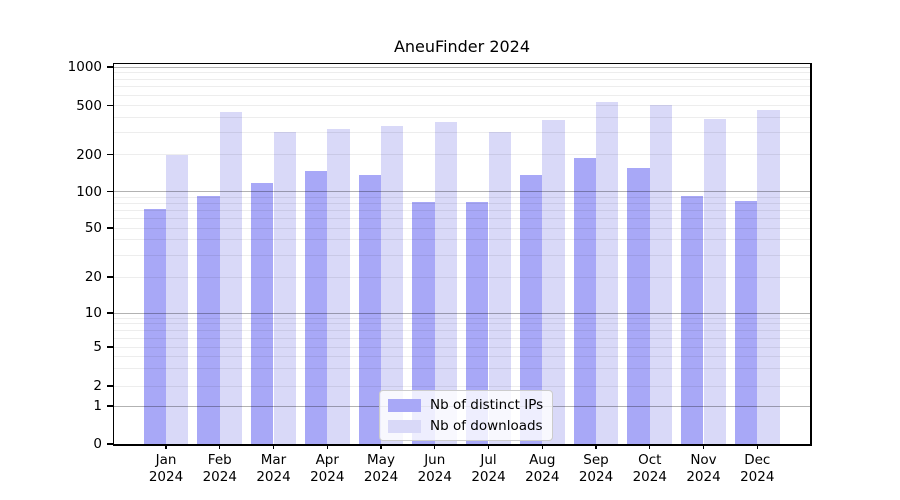  Describe the element at coordinates (381, 468) in the screenshot. I see `x-tick-label: May 2024` at that location.